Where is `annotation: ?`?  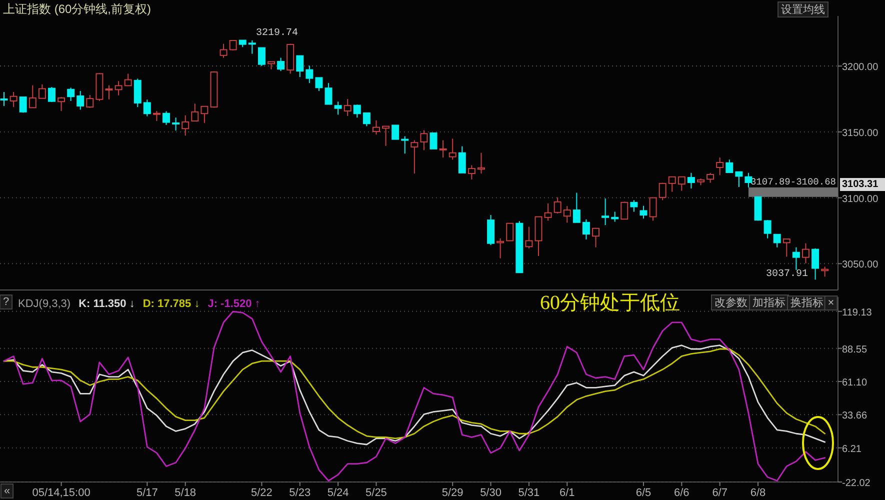 annotation: ? is located at coordinates (6, 302).